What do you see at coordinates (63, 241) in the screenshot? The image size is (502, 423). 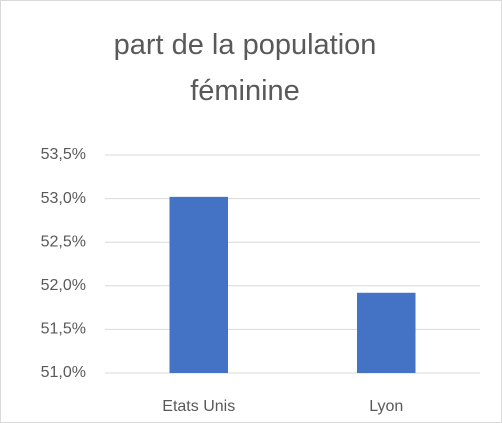 I see `y-tick-label: 52,5%` at bounding box center [63, 241].